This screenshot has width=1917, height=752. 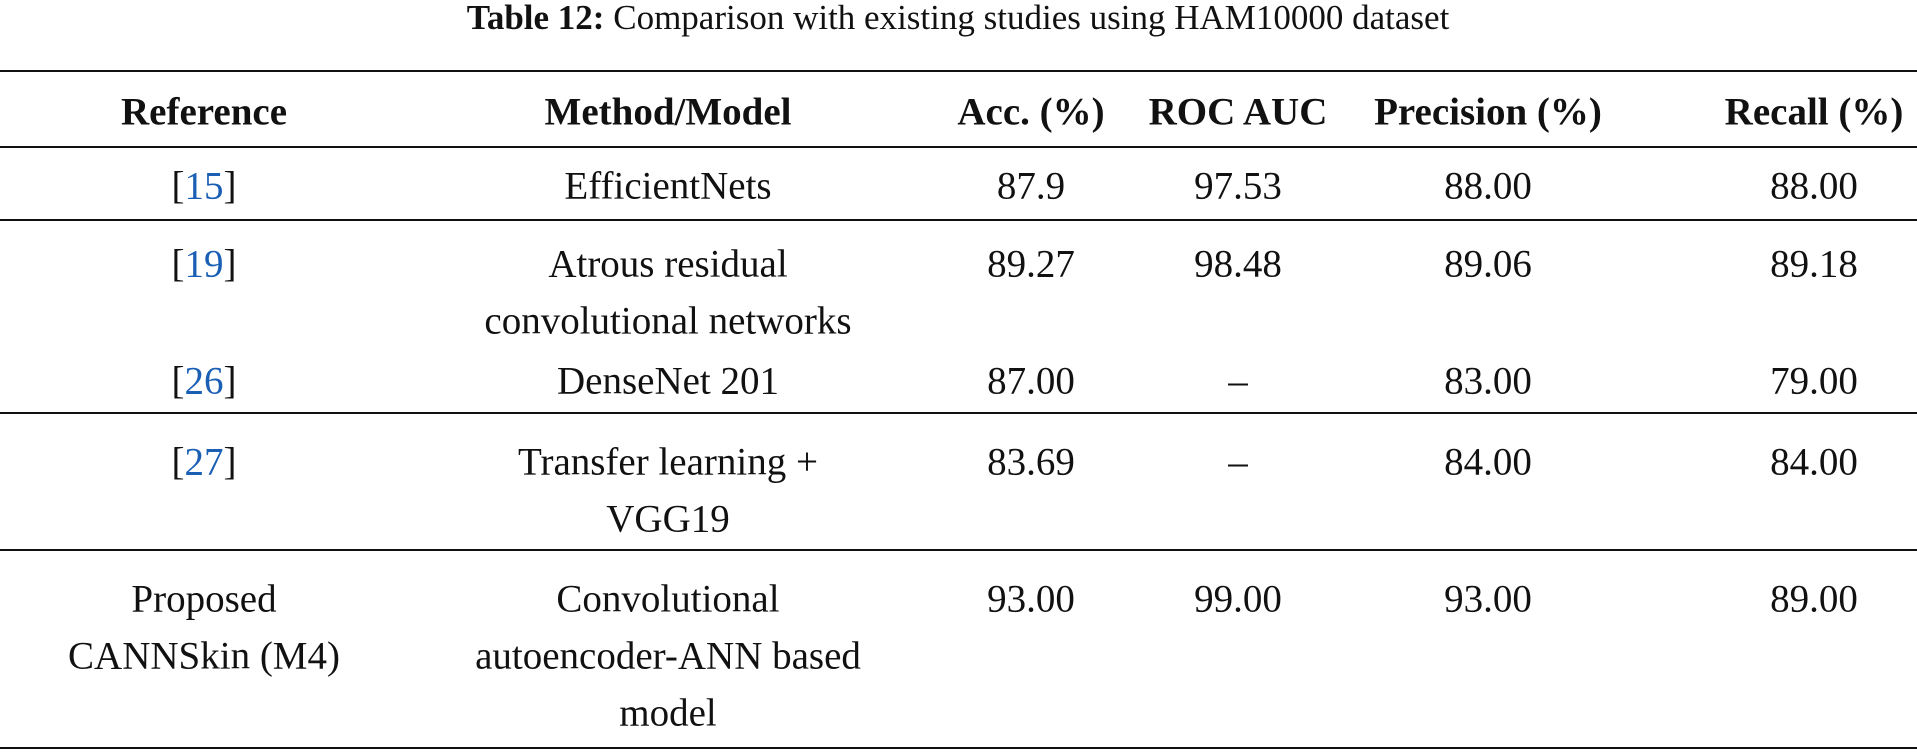 What do you see at coordinates (204, 112) in the screenshot?
I see `header-cell: Reference` at bounding box center [204, 112].